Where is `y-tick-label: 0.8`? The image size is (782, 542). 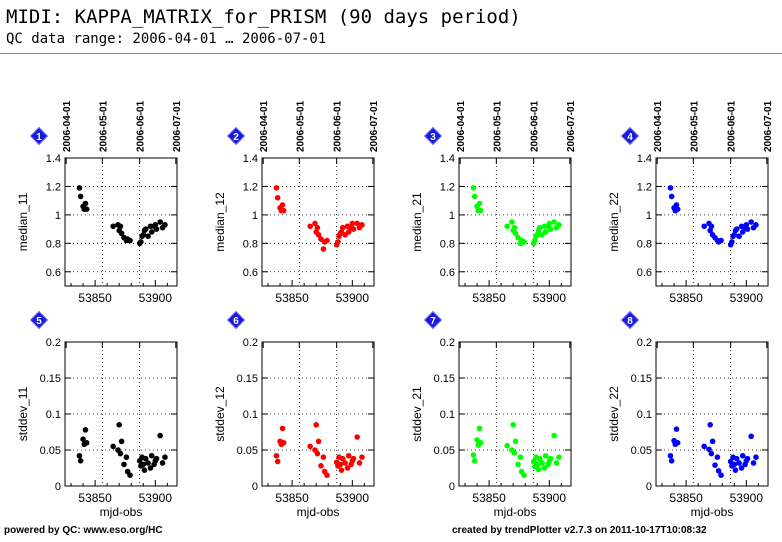
y-tick-label: 0.8 is located at coordinates (53, 244).